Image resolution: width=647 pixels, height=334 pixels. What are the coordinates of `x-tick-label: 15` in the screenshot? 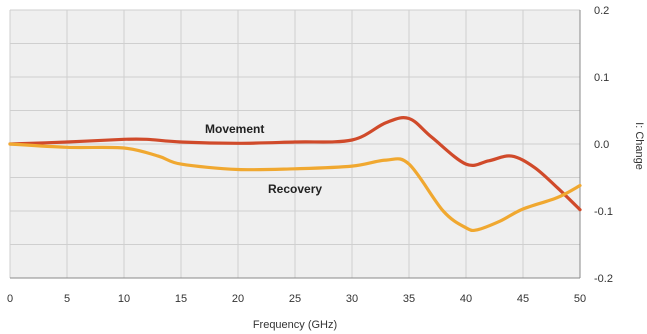 It's located at (181, 299).